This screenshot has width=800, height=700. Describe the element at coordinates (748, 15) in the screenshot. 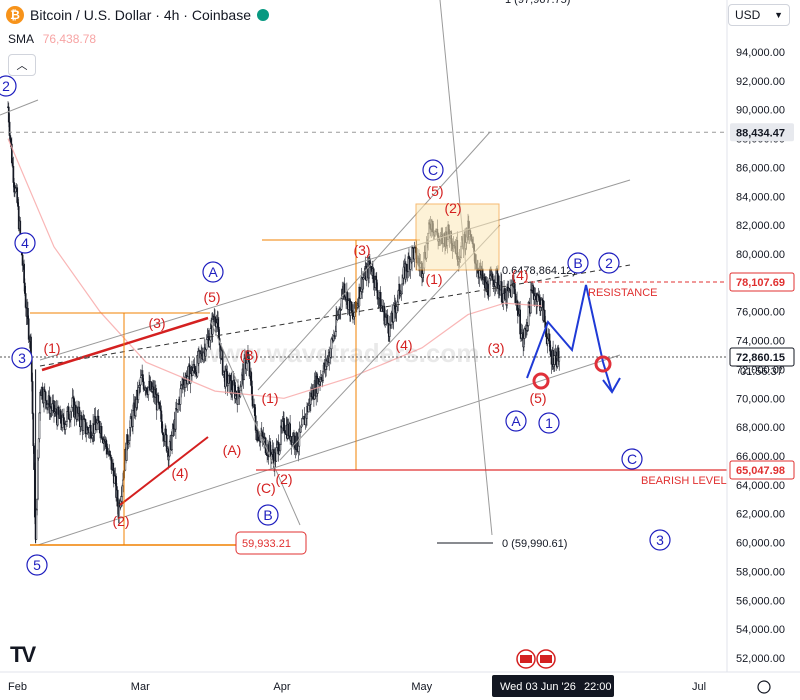

I see `currency-value: USD` at that location.